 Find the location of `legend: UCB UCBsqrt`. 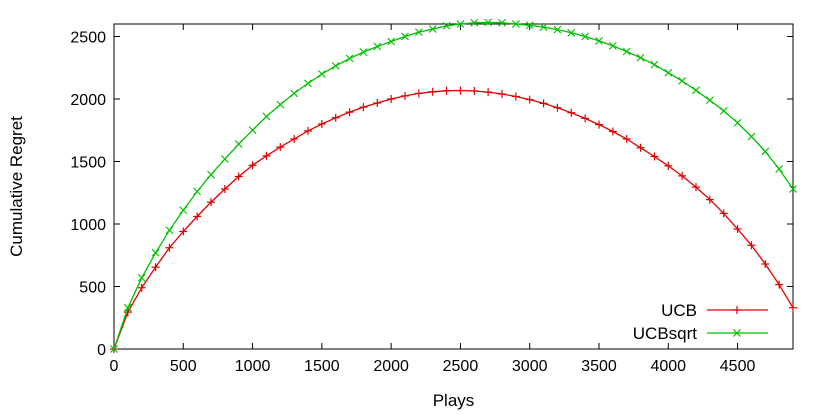

legend: UCB UCBsqrt is located at coordinates (700, 322).